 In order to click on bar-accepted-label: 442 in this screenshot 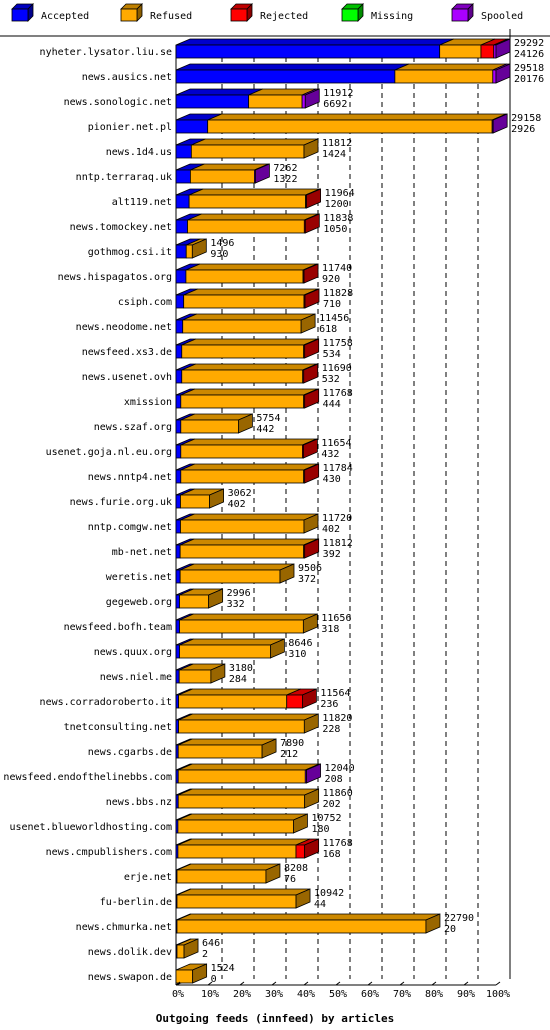, I will do `click(265, 429)`.